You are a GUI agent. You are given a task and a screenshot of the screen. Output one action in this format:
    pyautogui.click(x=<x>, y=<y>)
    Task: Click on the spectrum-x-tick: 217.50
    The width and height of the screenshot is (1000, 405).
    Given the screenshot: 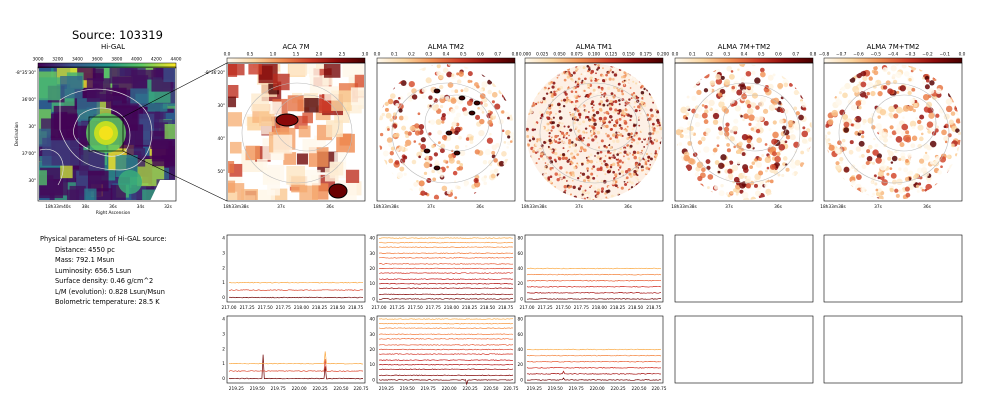 What is the action you would take?
    pyautogui.click(x=415, y=308)
    